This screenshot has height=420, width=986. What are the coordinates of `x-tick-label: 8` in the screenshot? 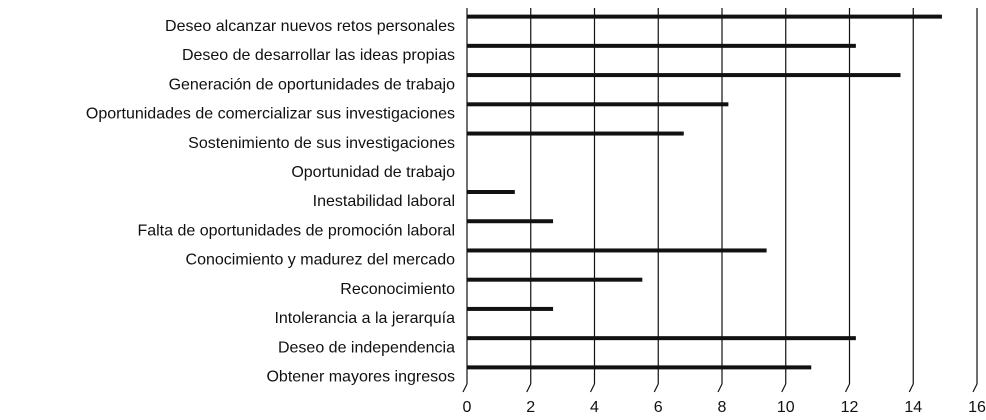 It's located at (722, 407).